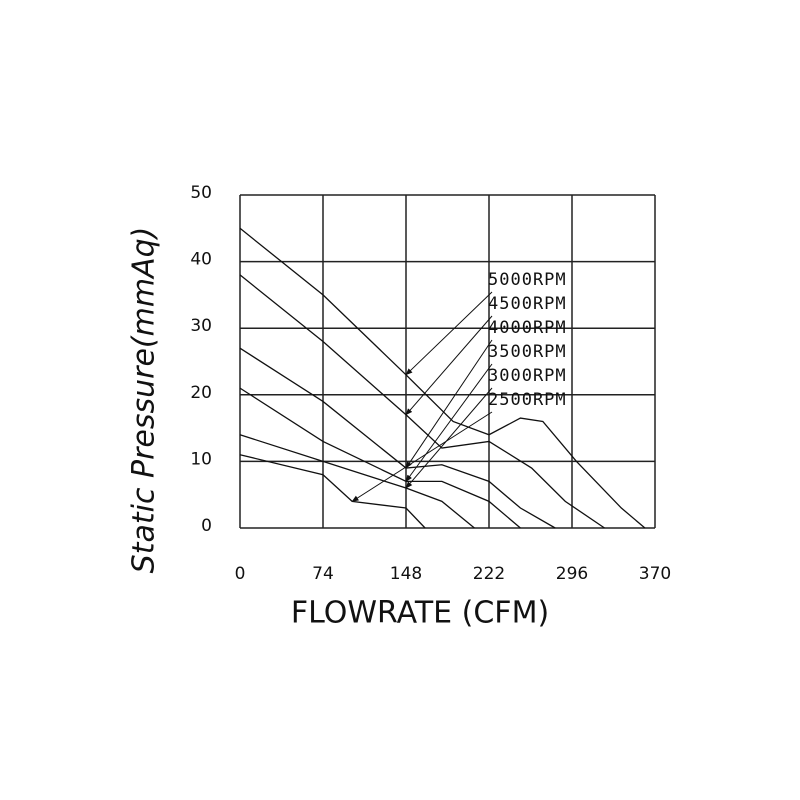 The width and height of the screenshot is (800, 800). What do you see at coordinates (201, 260) in the screenshot?
I see `y-tick-label: 40` at bounding box center [201, 260].